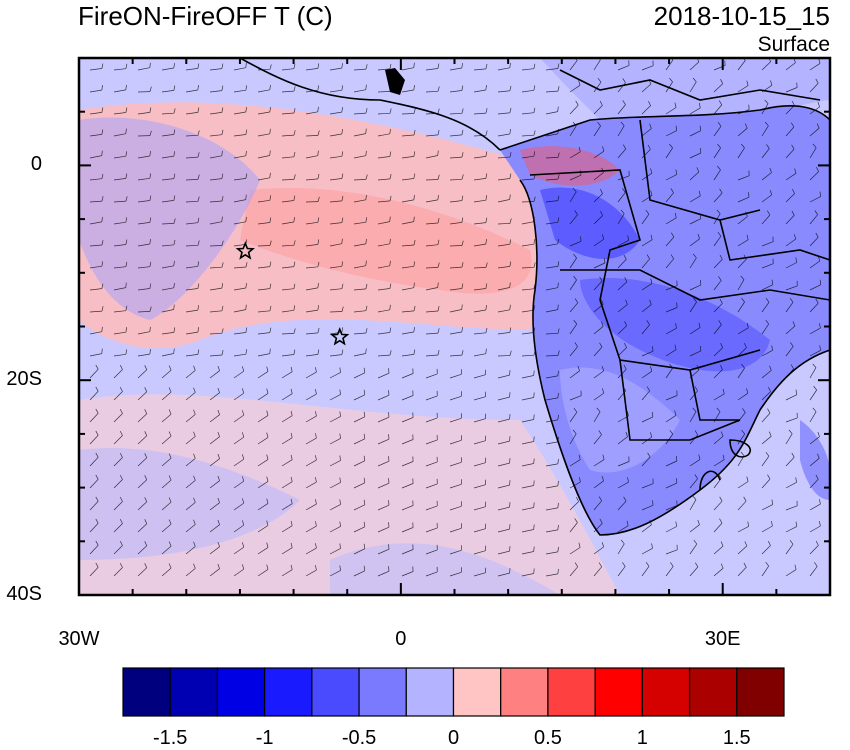  What do you see at coordinates (36, 164) in the screenshot?
I see `lat-tick-label: 0` at bounding box center [36, 164].